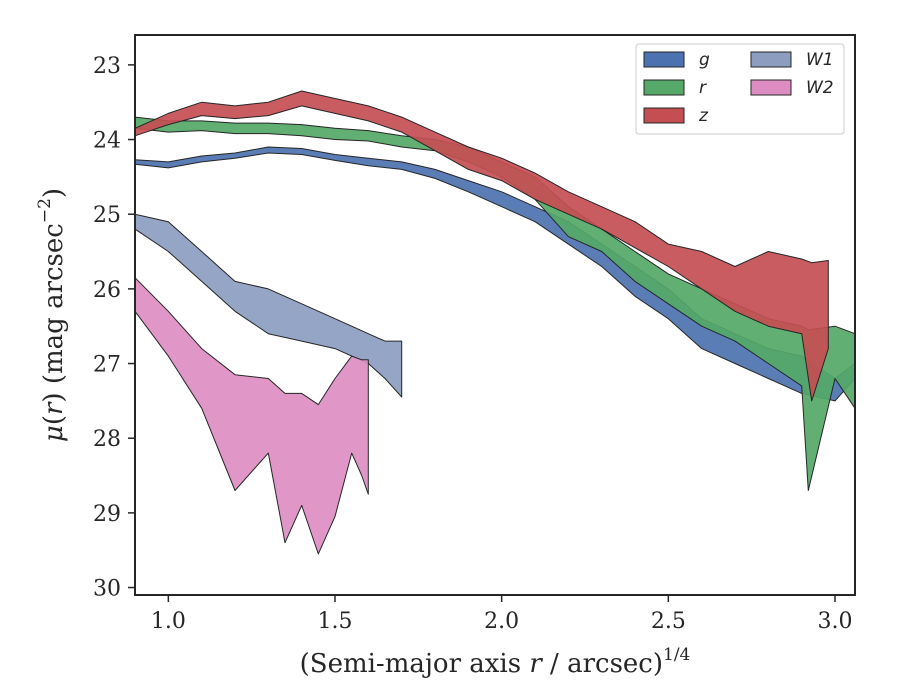  What do you see at coordinates (107, 589) in the screenshot?
I see `y-tick-label: 30` at bounding box center [107, 589].